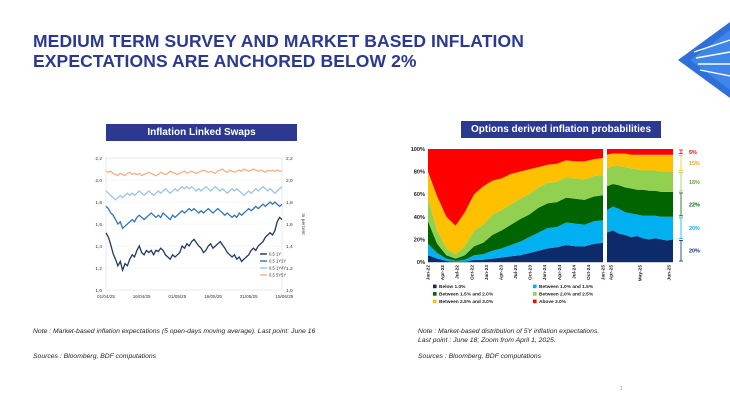 This screenshot has height=410, width=730. What do you see at coordinates (545, 273) in the screenshot?
I see `x-tick-label: Jan-24` at bounding box center [545, 273].